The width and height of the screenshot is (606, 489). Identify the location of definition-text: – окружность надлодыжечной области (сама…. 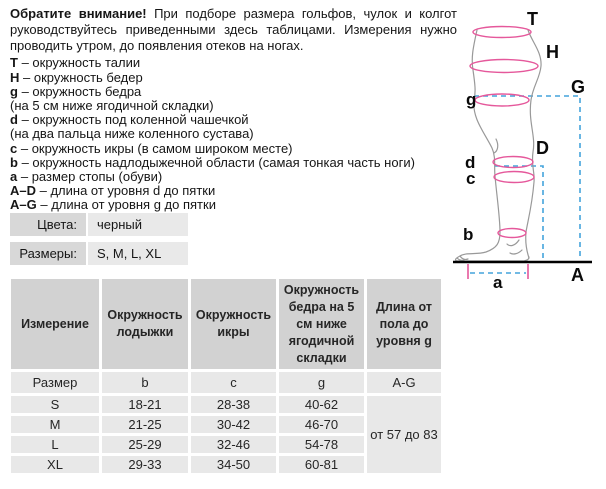
(216, 162).